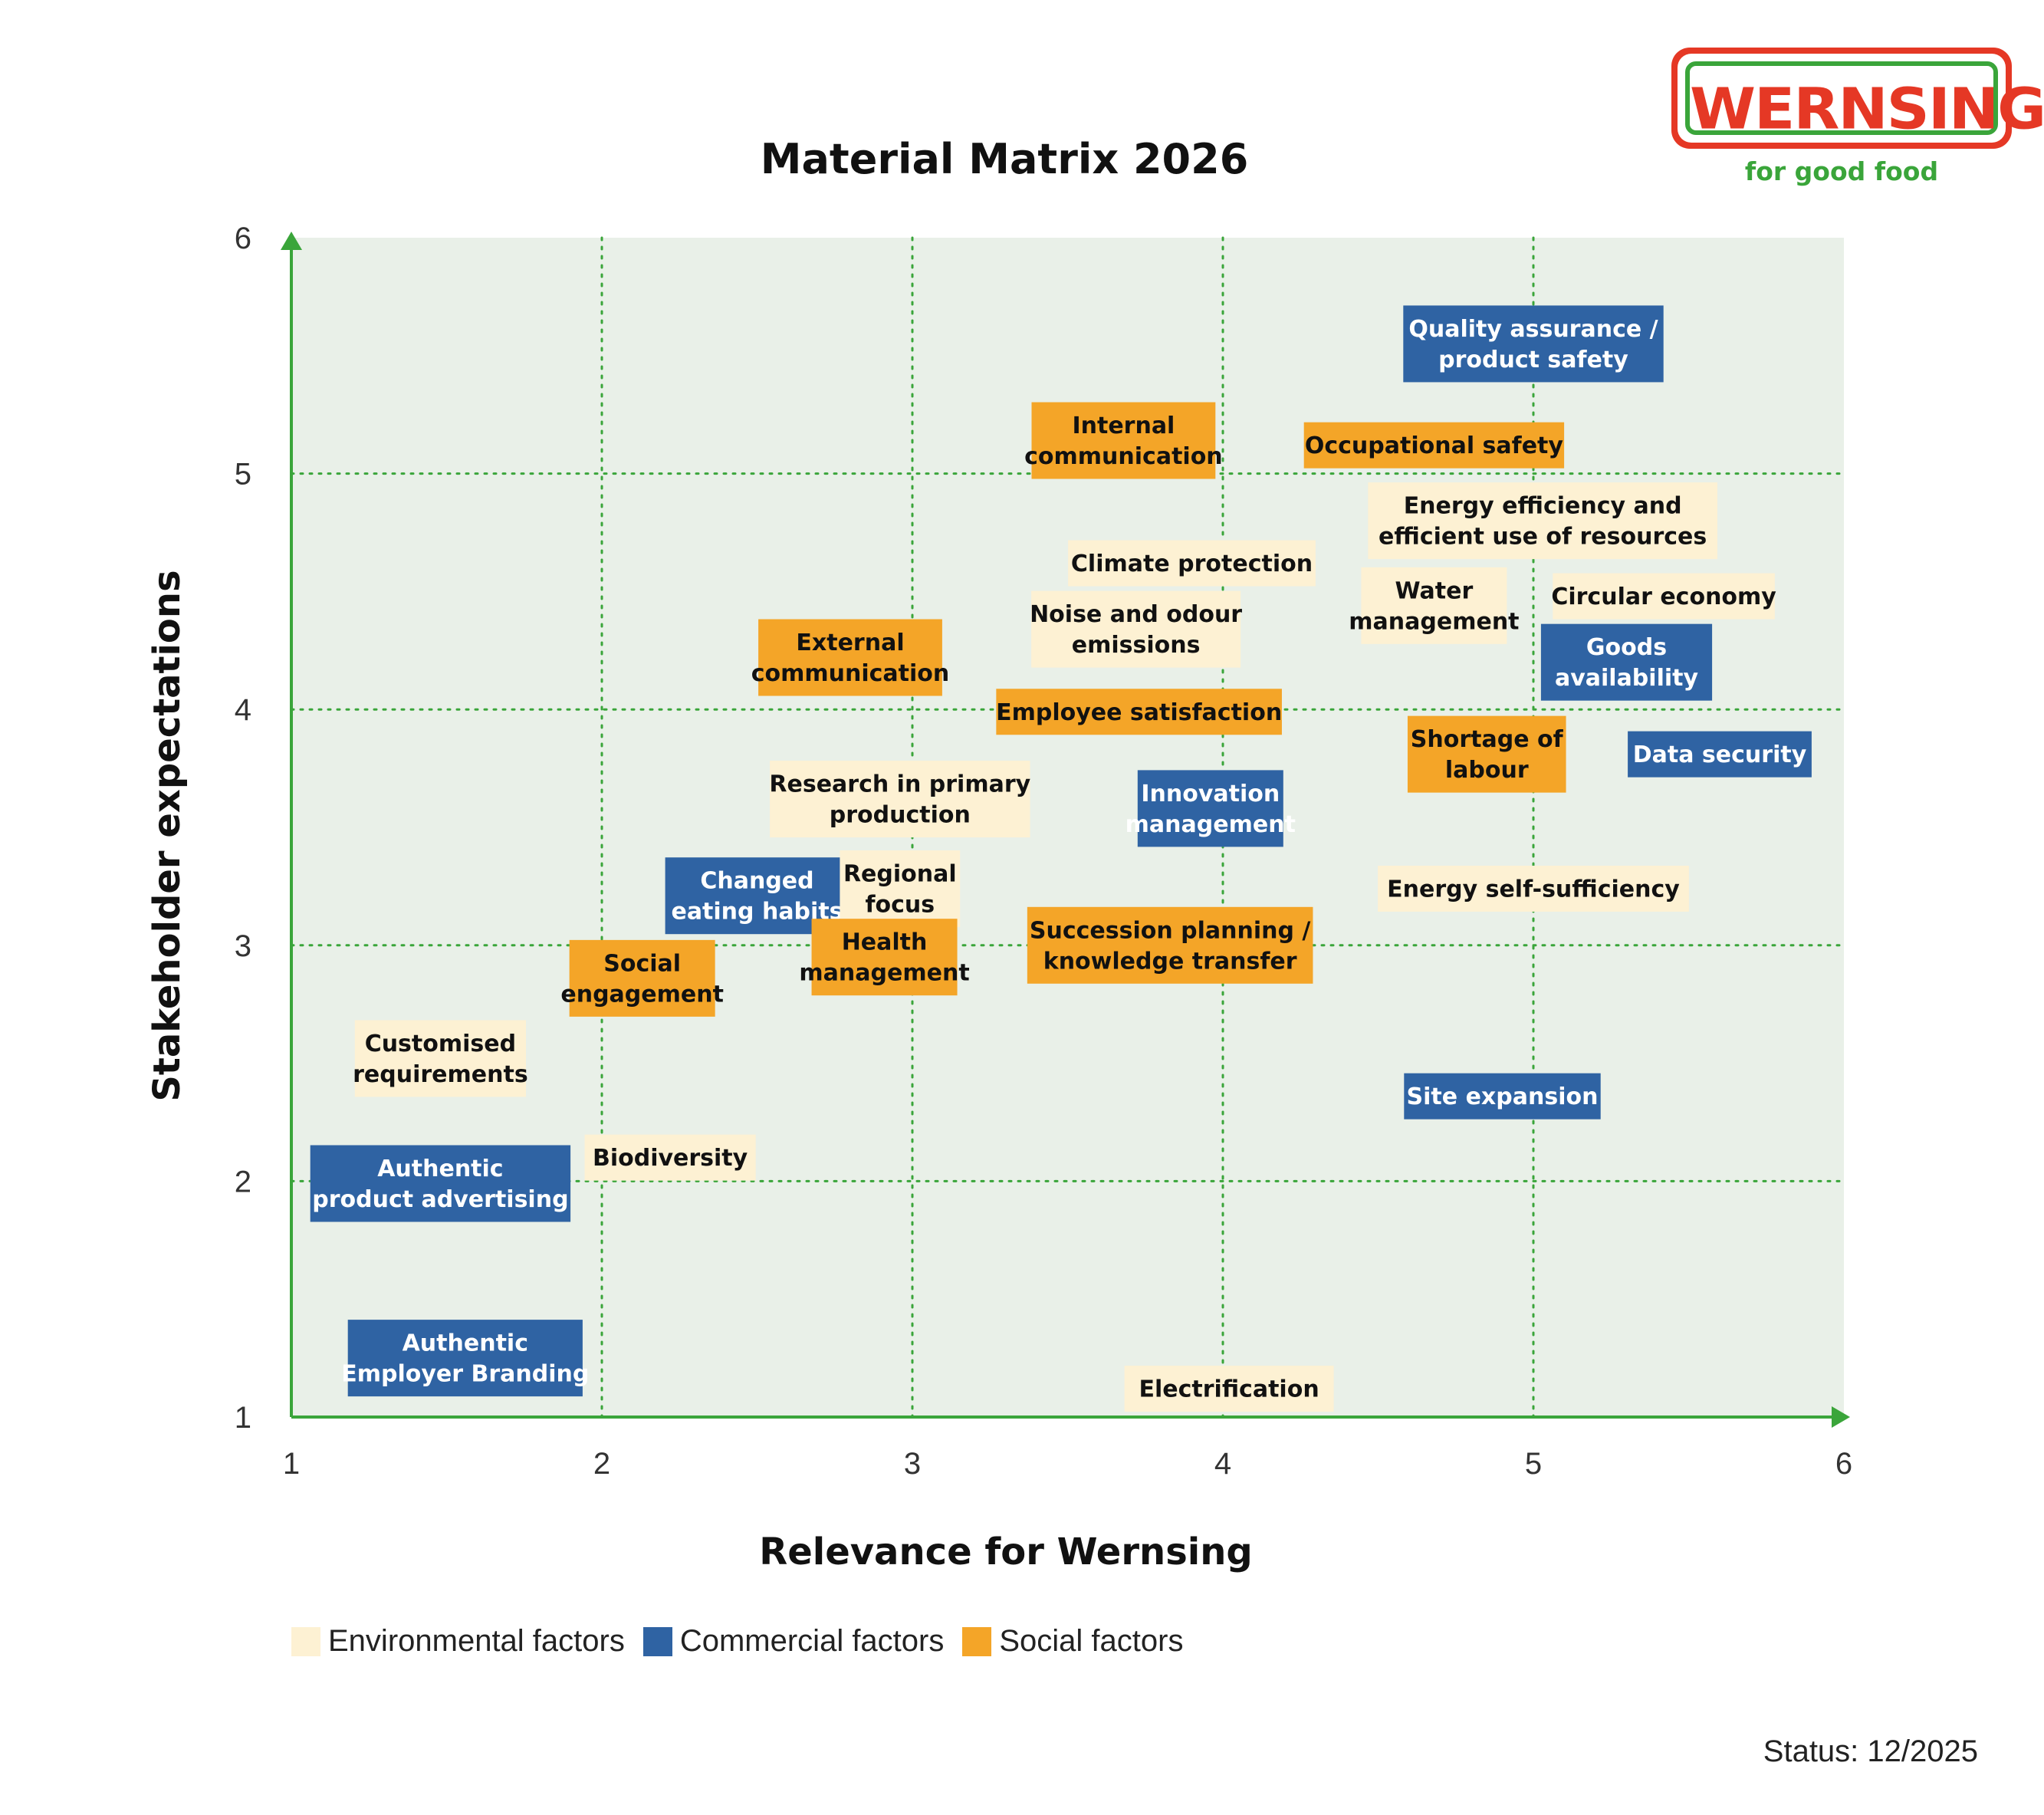  I want to click on x-tick-label: 6, so click(1844, 1464).